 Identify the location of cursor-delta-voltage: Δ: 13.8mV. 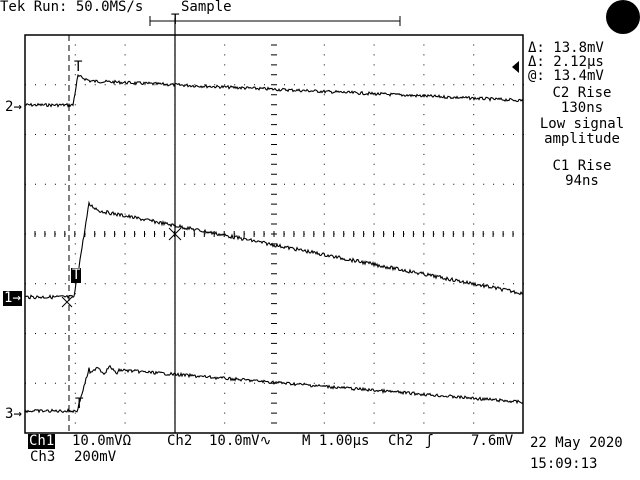
(566, 48).